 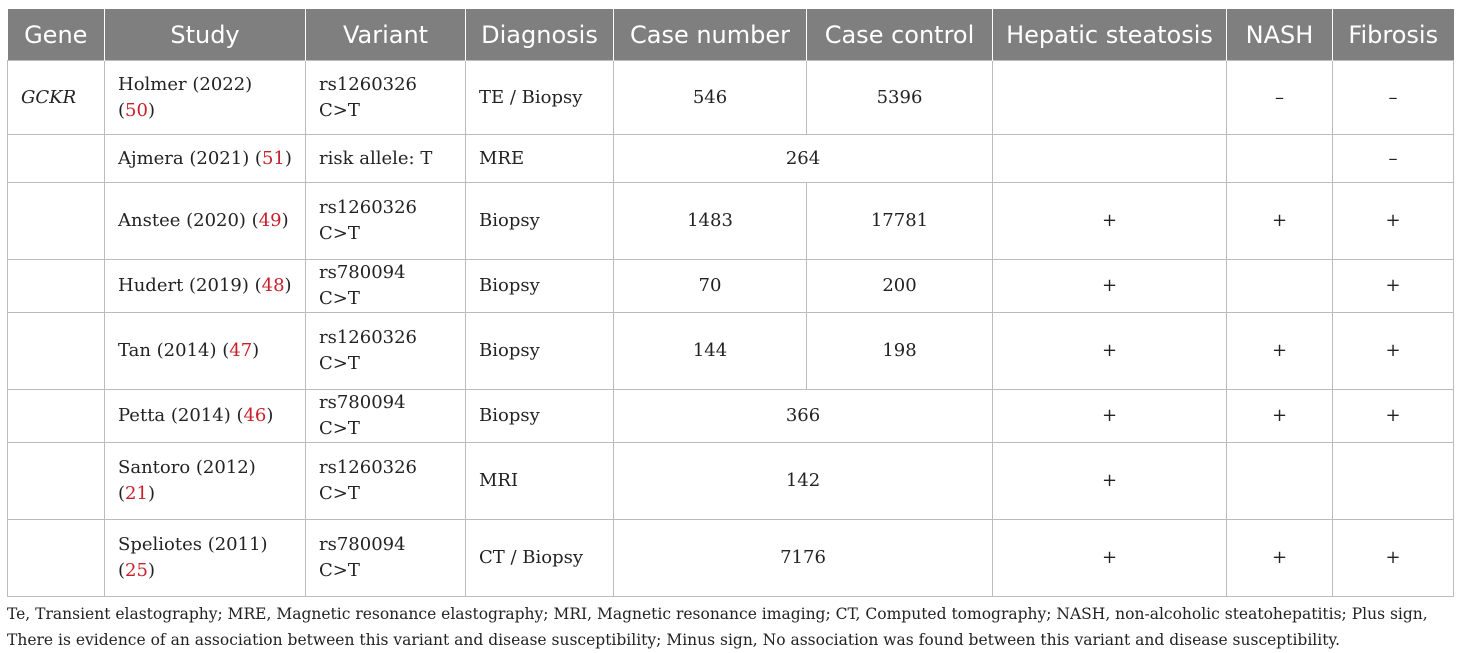 I want to click on header-gene: Gene, so click(x=56, y=35).